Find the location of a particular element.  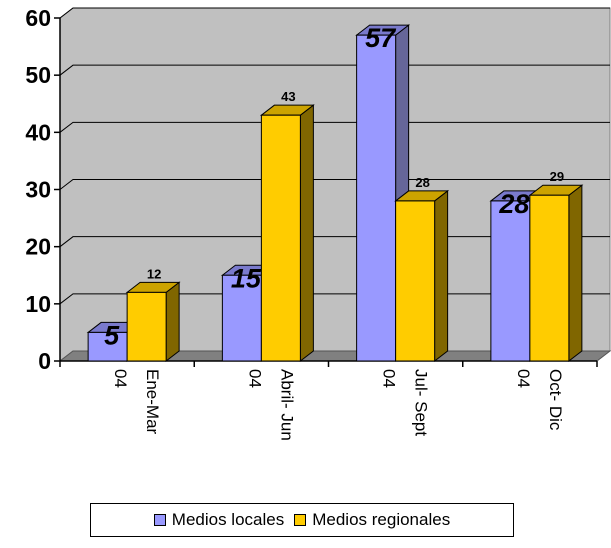

category-label: Oct- Dic 04 is located at coordinates (539, 400).